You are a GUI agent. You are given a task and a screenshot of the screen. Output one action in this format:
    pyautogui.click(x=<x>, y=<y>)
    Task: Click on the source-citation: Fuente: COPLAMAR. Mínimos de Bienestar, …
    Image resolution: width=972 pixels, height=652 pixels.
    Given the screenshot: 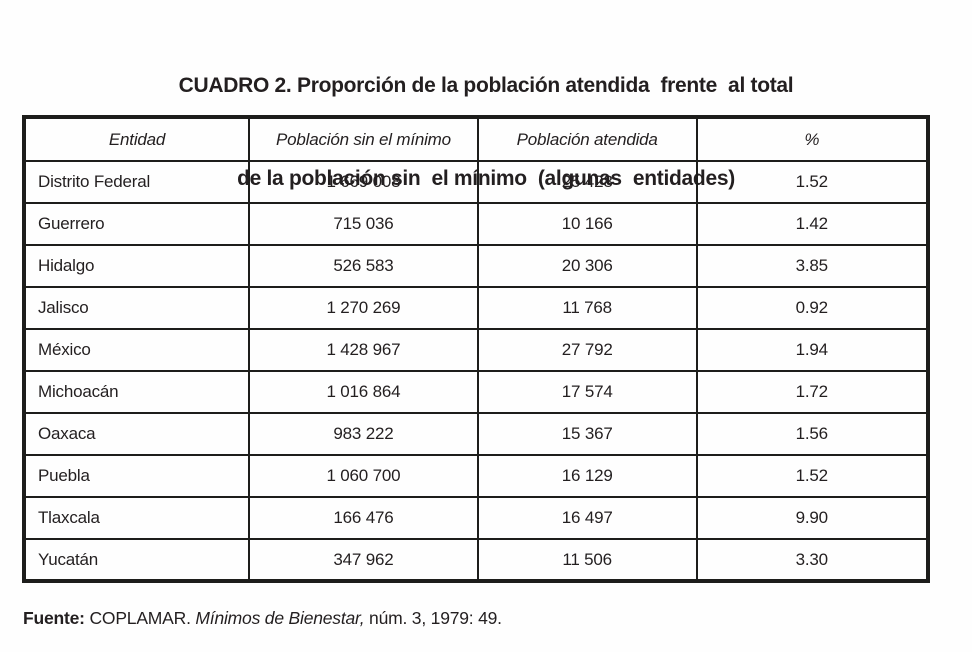 What is the action you would take?
    pyautogui.click(x=262, y=618)
    